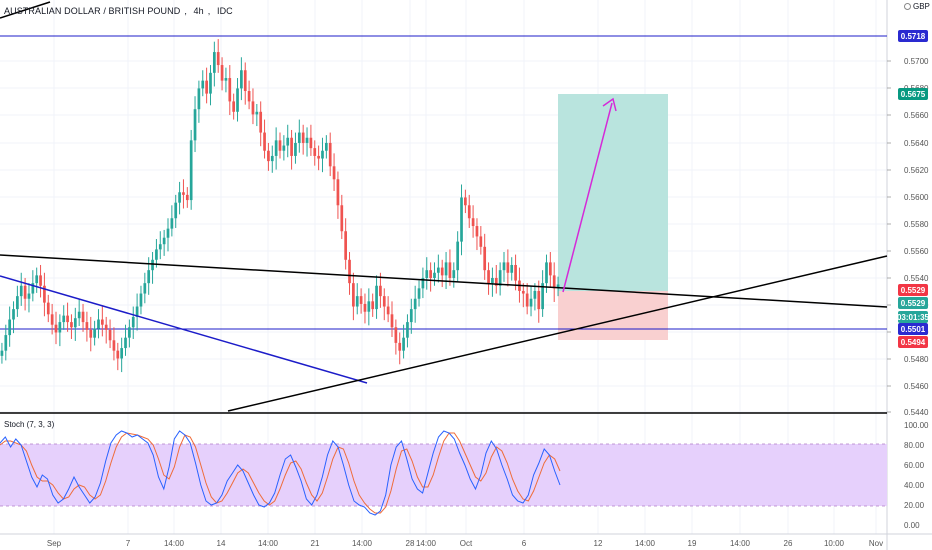  I want to click on black-trendline-resistance, so click(444, 281).